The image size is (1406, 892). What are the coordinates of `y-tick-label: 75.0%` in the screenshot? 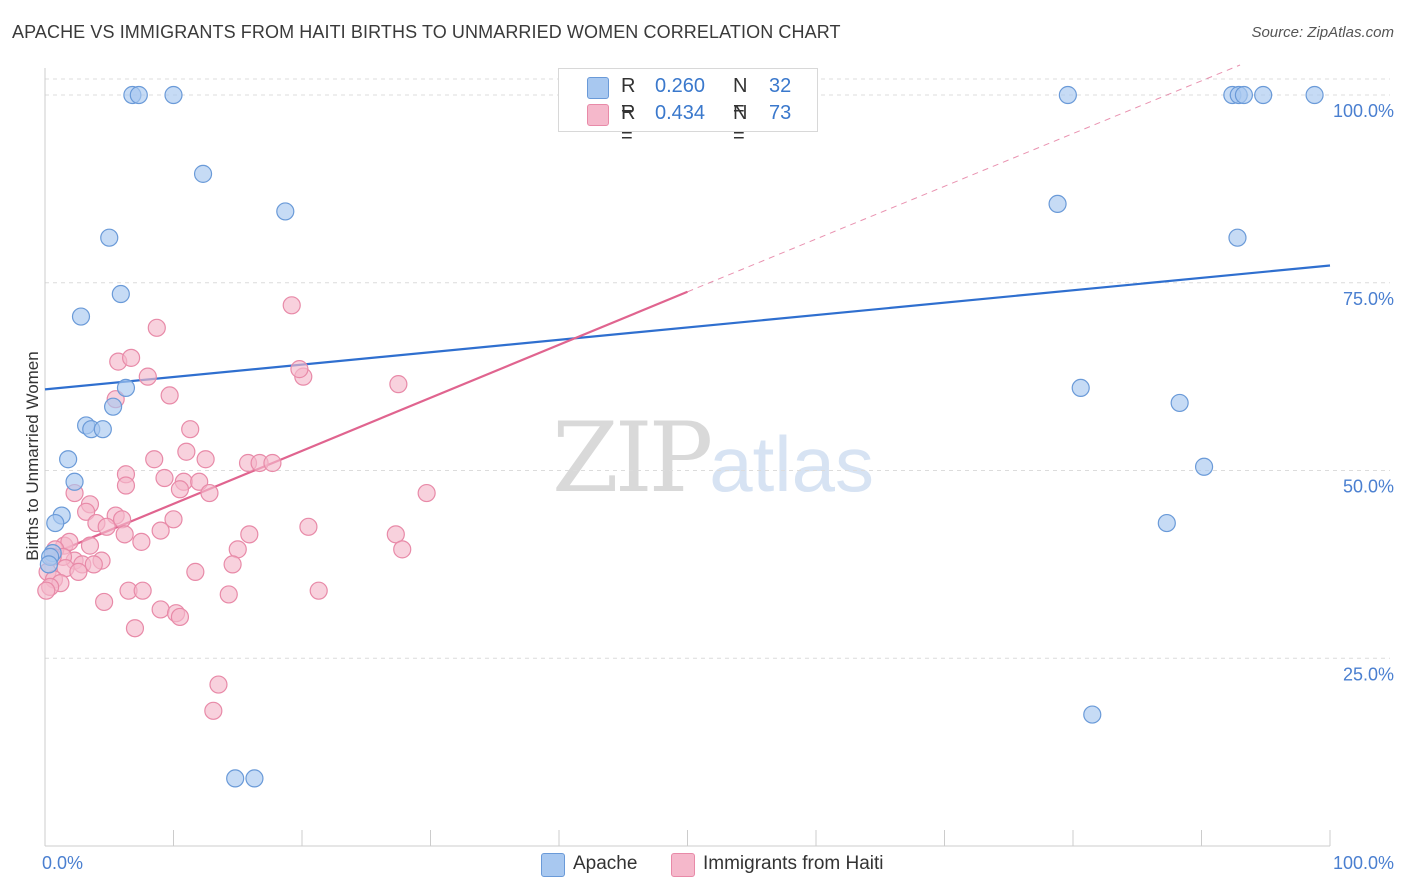 It's located at (1368, 299).